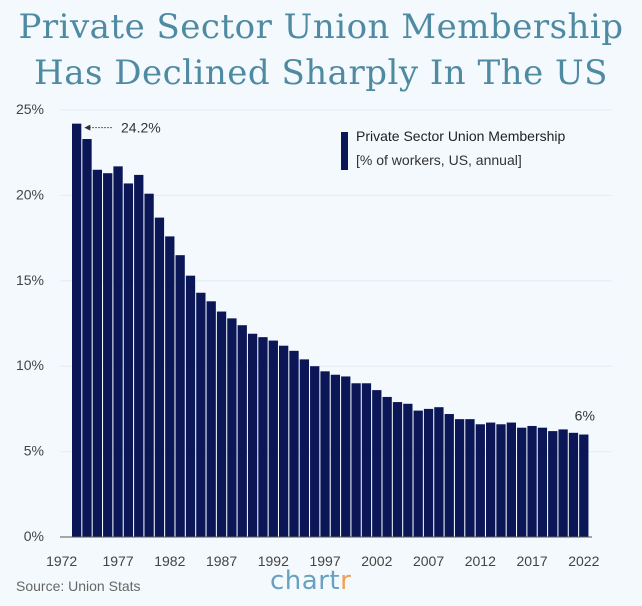 The image size is (642, 606). I want to click on x-tick-label: 1972, so click(61, 561).